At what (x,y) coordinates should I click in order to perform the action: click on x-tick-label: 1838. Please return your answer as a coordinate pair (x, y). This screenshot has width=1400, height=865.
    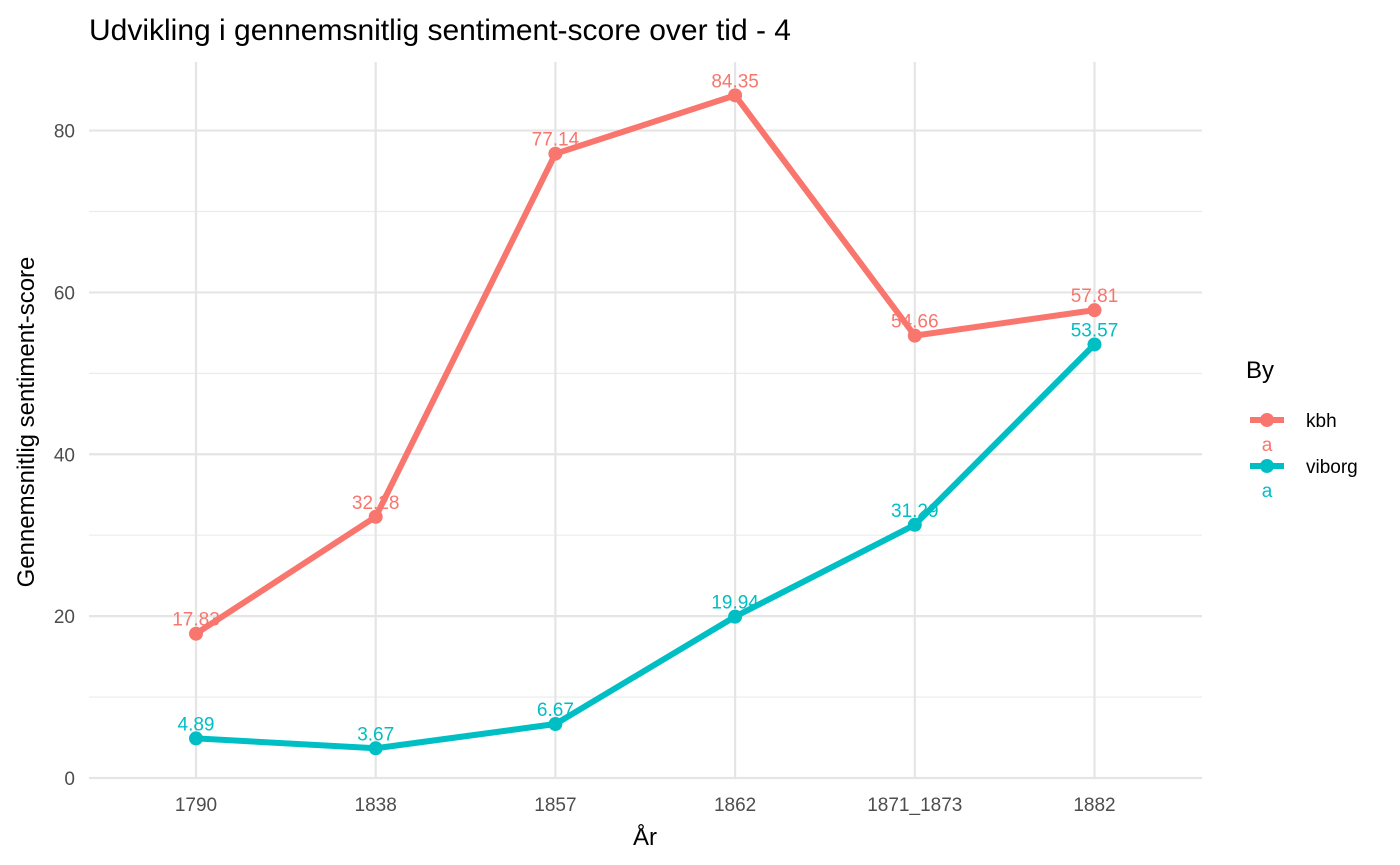
    Looking at the image, I should click on (376, 805).